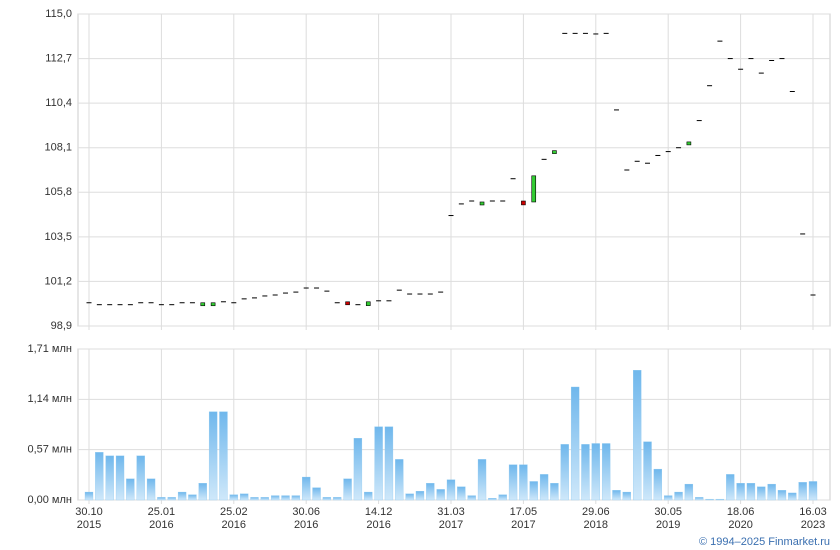 This screenshot has height=550, width=840. What do you see at coordinates (89, 518) in the screenshot?
I see `x-tick-label: 30.10 2015` at bounding box center [89, 518].